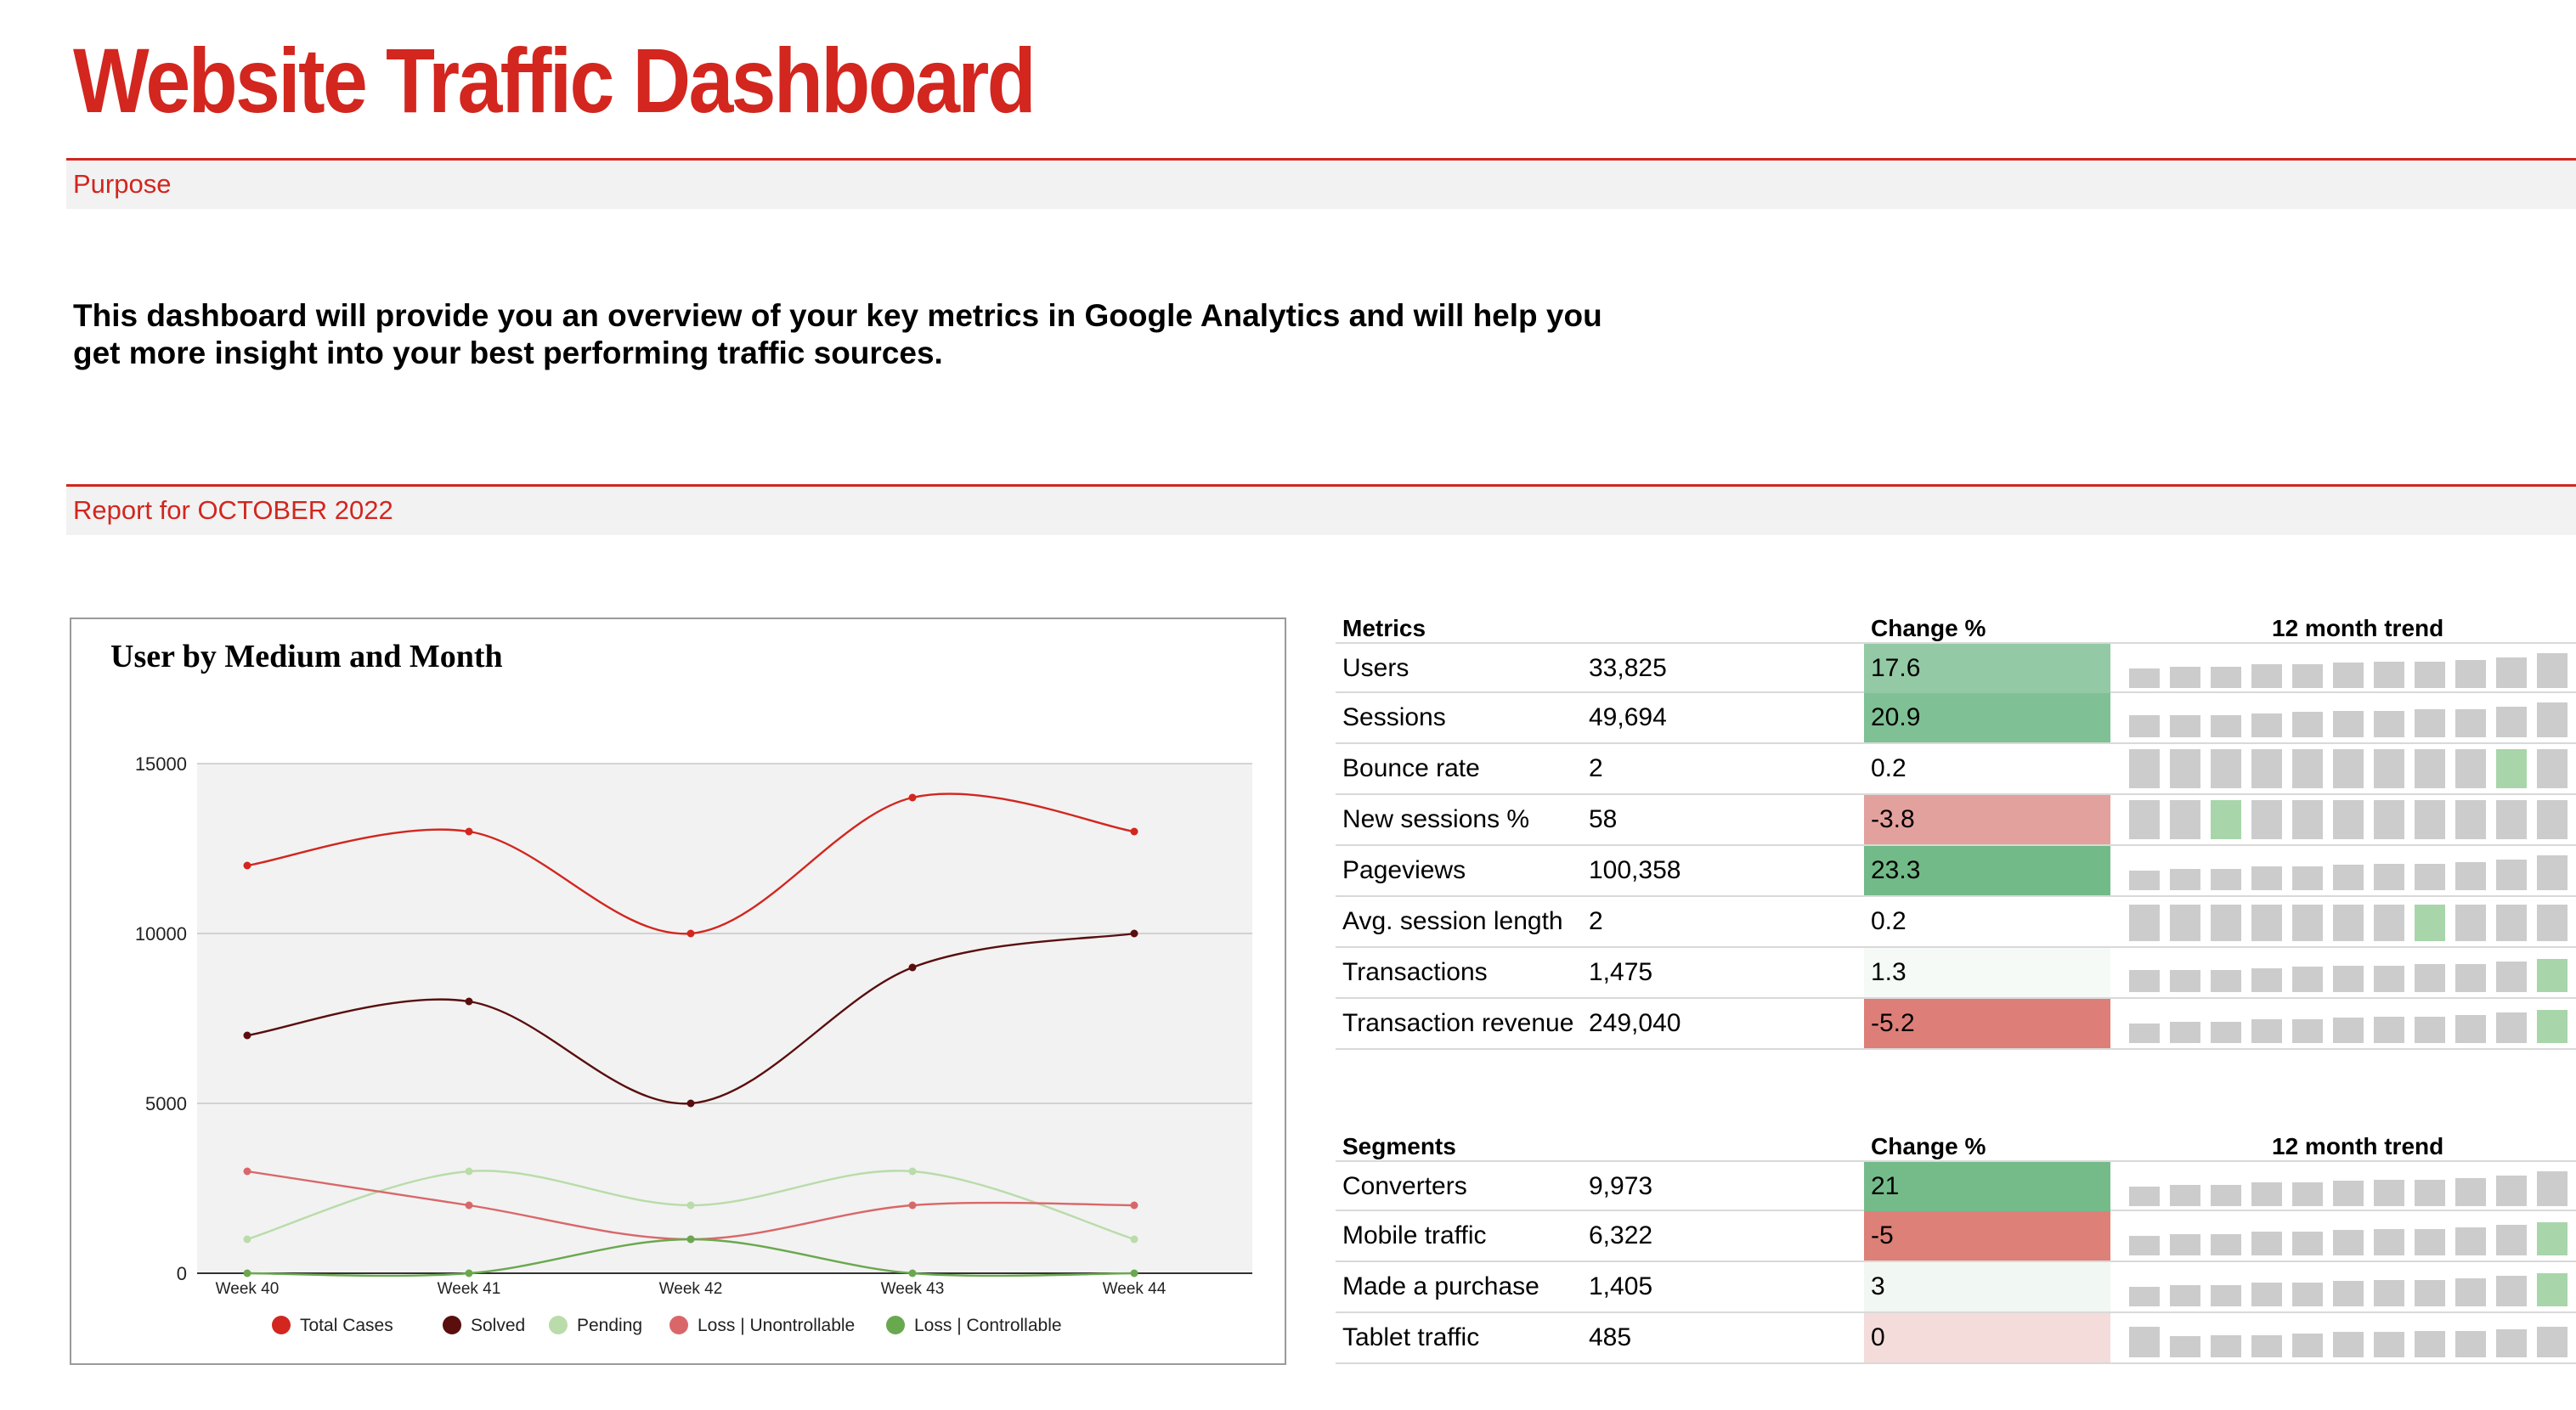  I want to click on table-row: Mobile traffic 6,322 -5, so click(1956, 1236).